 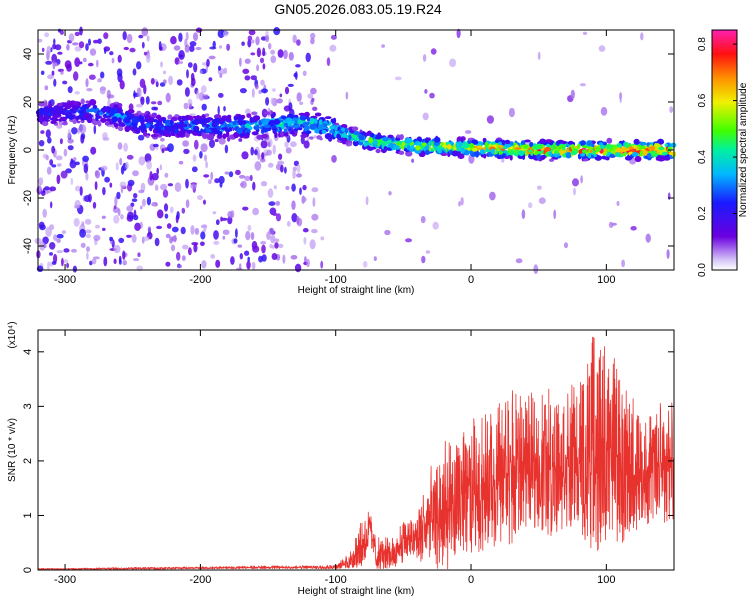 I want to click on x-tick-label: 0, so click(x=471, y=580).